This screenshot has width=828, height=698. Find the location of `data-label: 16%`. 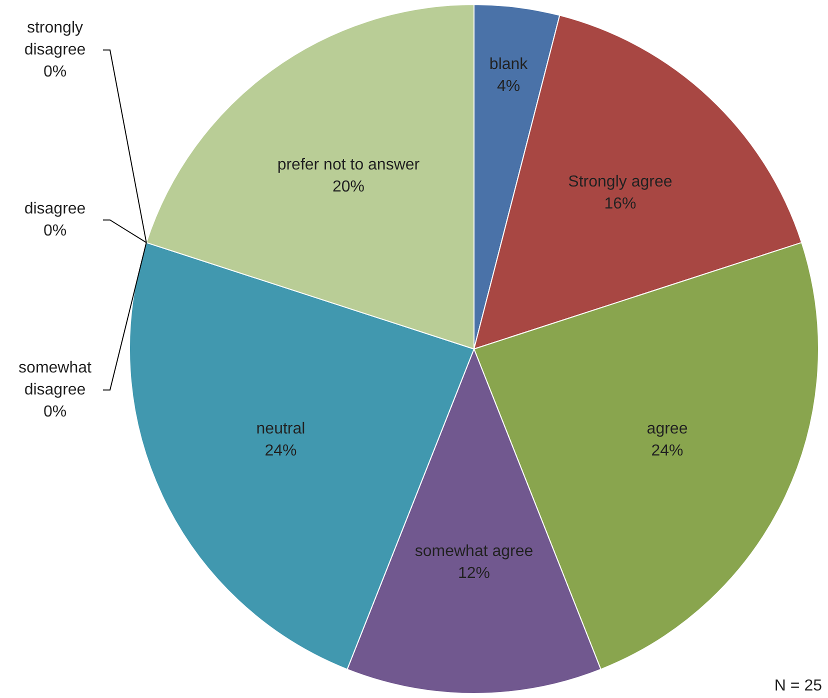

data-label: 16% is located at coordinates (620, 204).